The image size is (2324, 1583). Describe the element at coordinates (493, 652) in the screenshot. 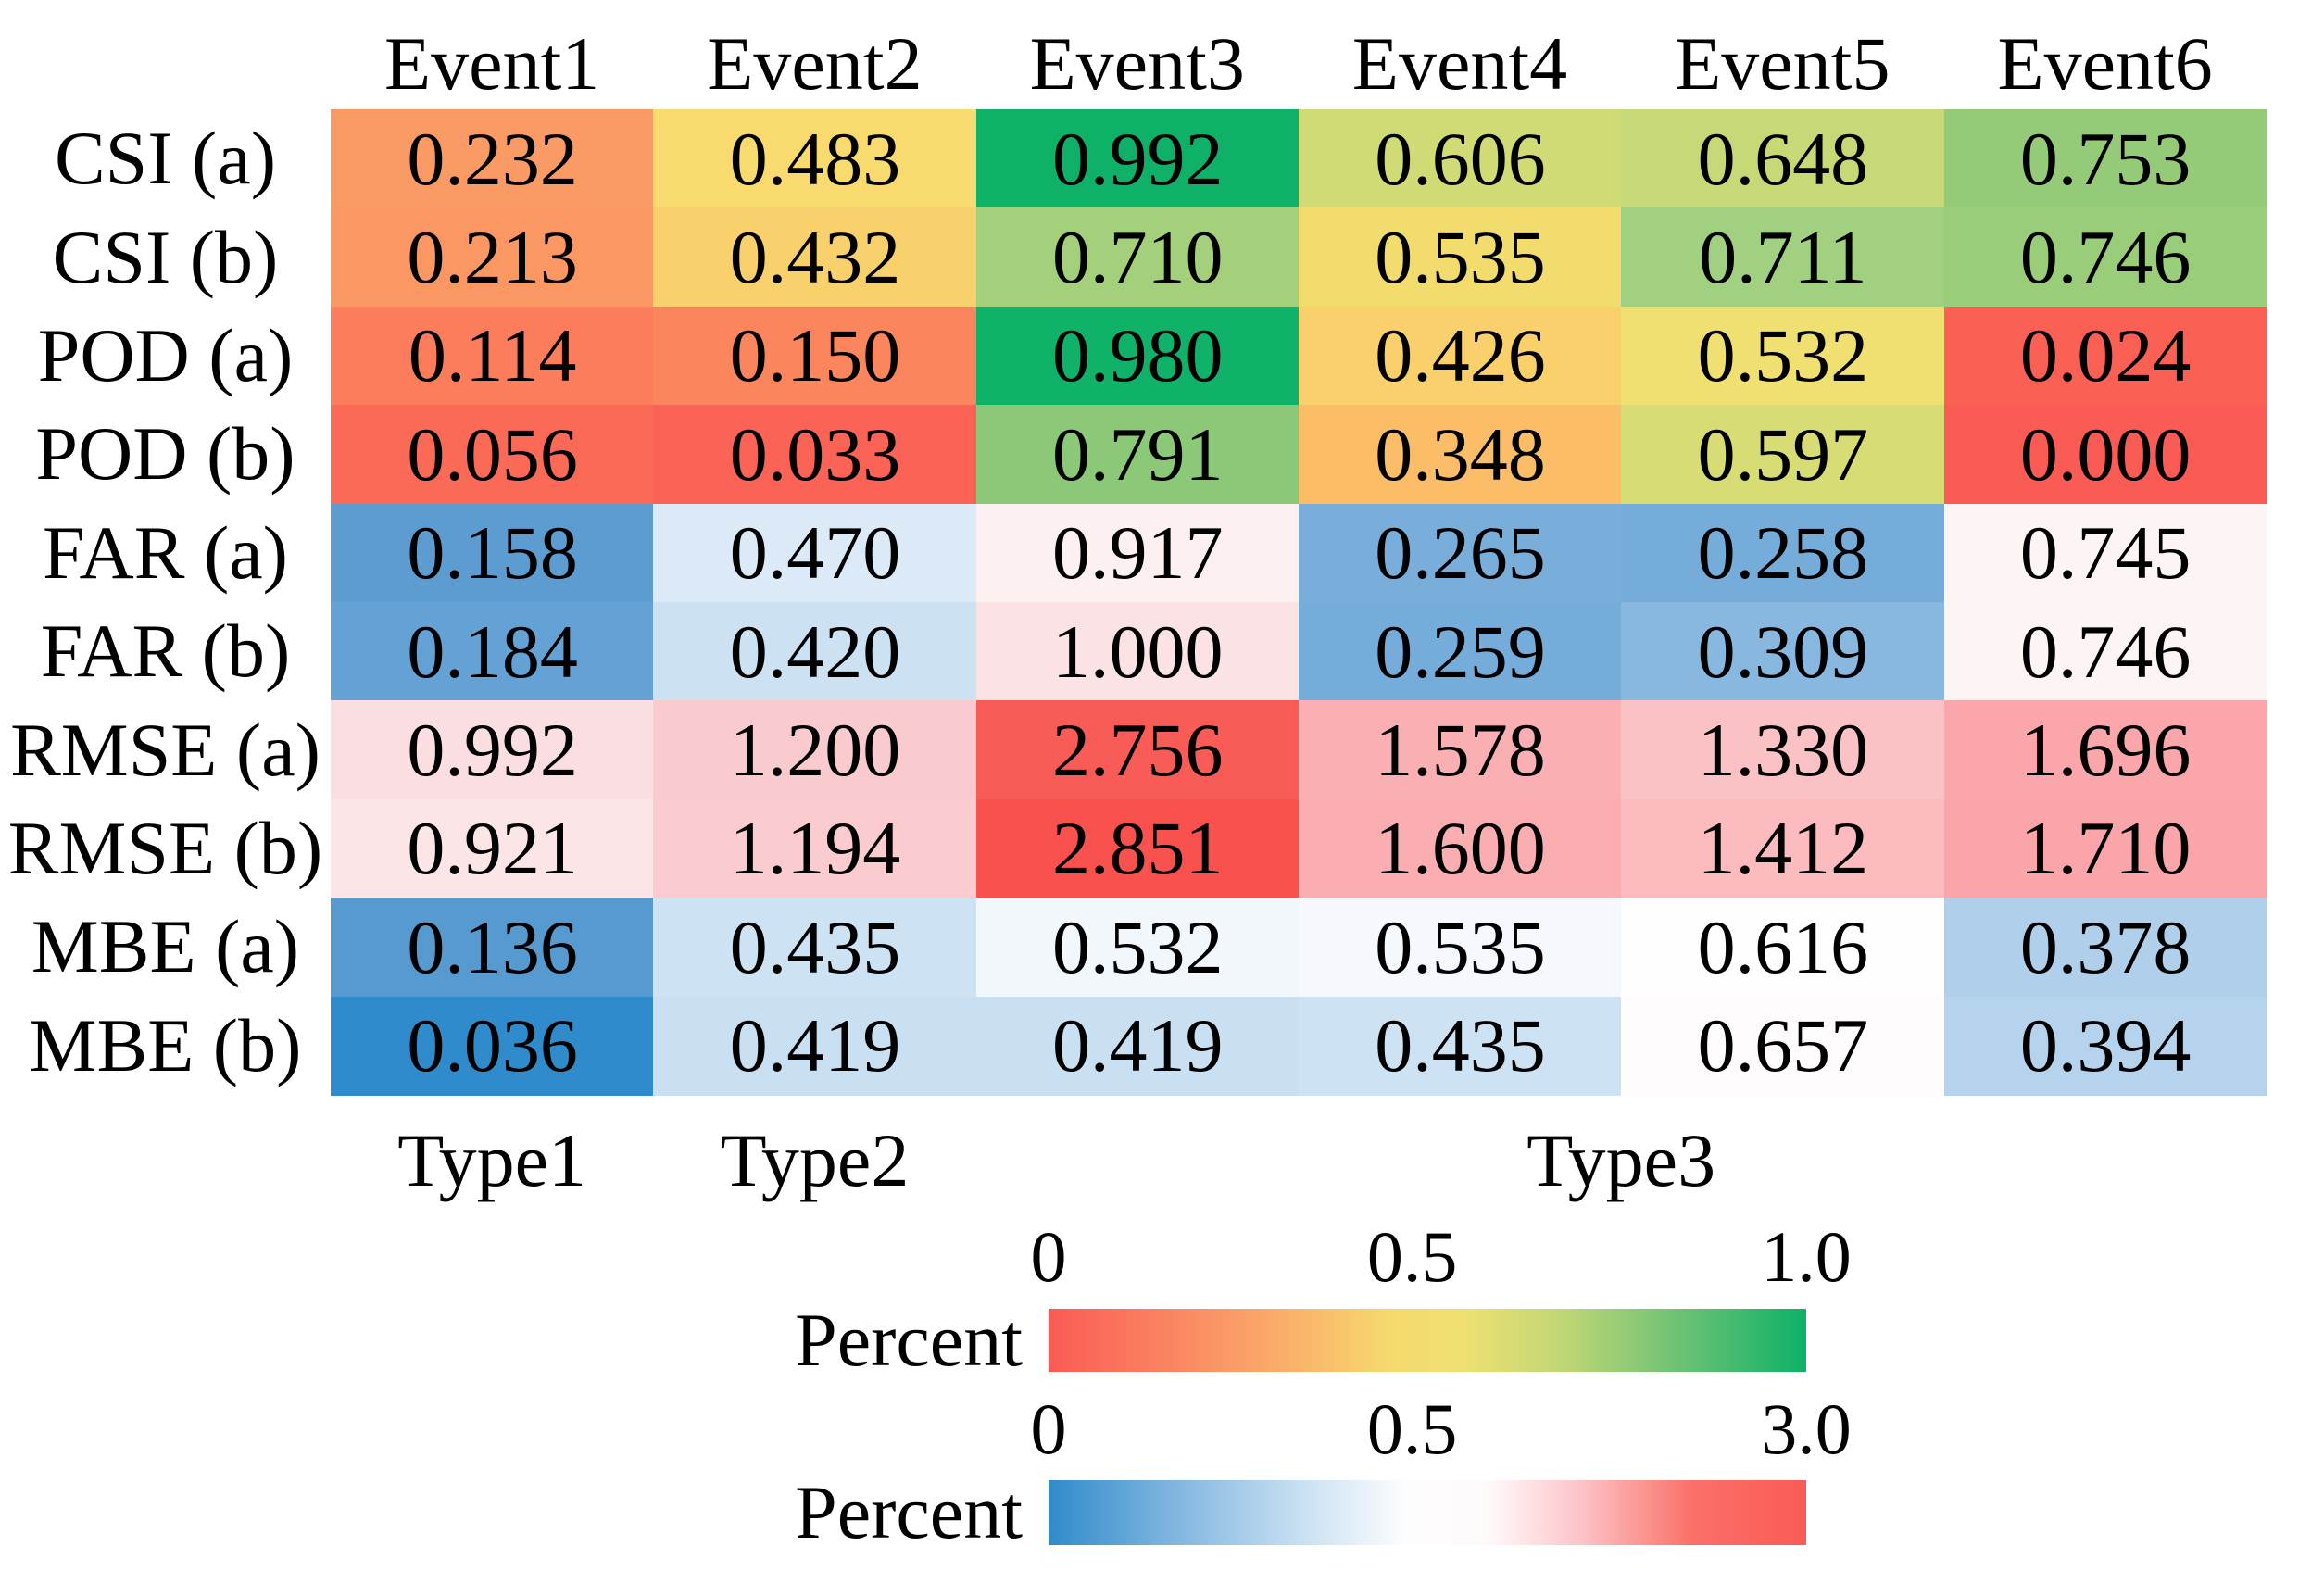

I see `heatmap-cell: 0.184` at that location.